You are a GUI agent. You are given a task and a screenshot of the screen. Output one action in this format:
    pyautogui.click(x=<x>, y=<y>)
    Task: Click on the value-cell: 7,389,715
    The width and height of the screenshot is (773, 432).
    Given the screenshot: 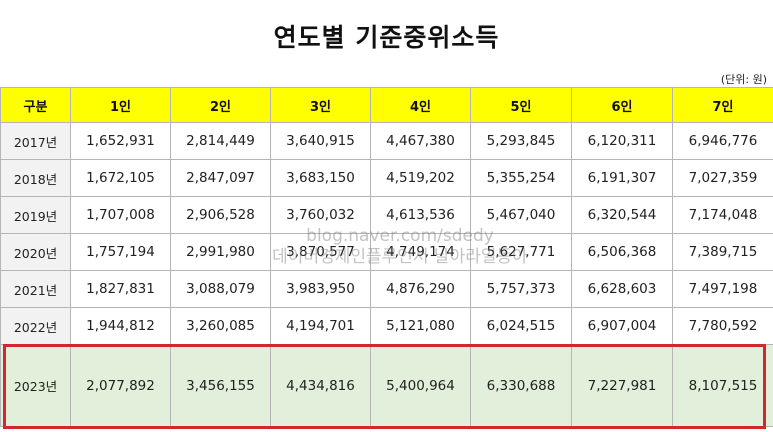 What is the action you would take?
    pyautogui.click(x=722, y=252)
    